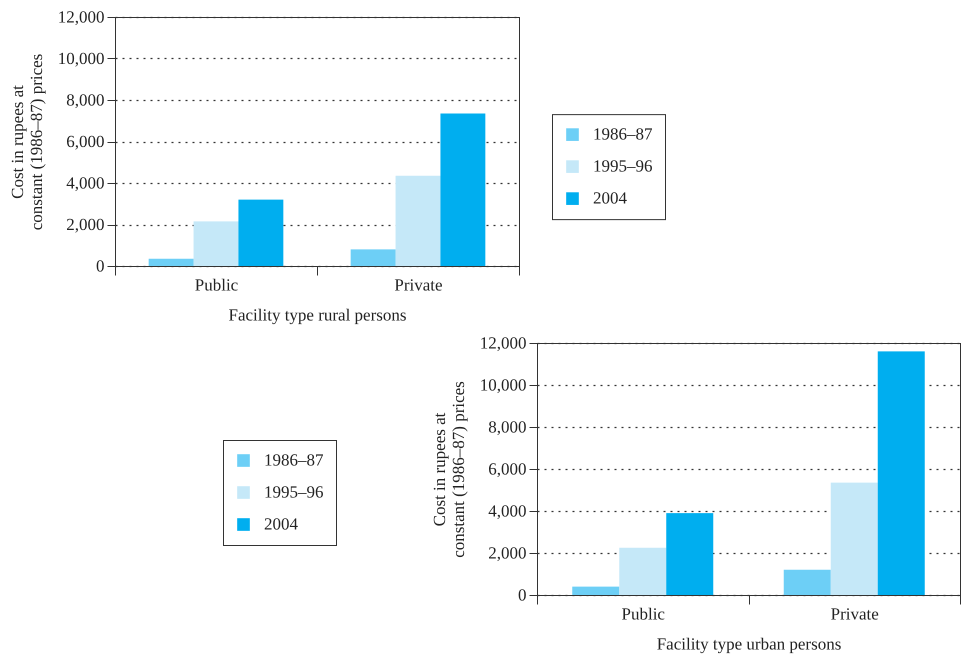  Describe the element at coordinates (317, 315) in the screenshot. I see `x-axis-title: Facility type rural persons` at that location.